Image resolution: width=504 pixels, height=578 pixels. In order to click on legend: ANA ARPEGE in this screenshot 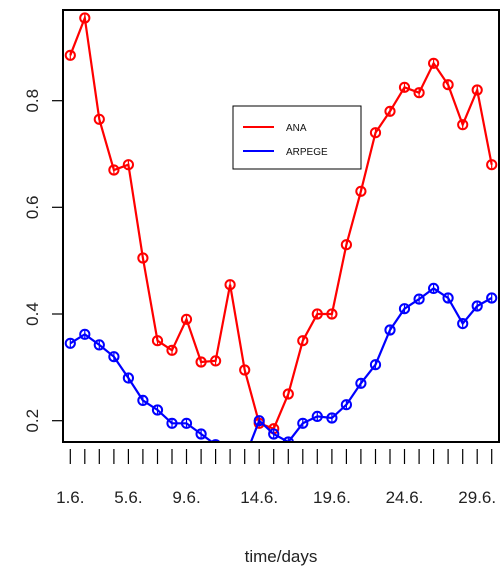, I will do `click(297, 137)`.